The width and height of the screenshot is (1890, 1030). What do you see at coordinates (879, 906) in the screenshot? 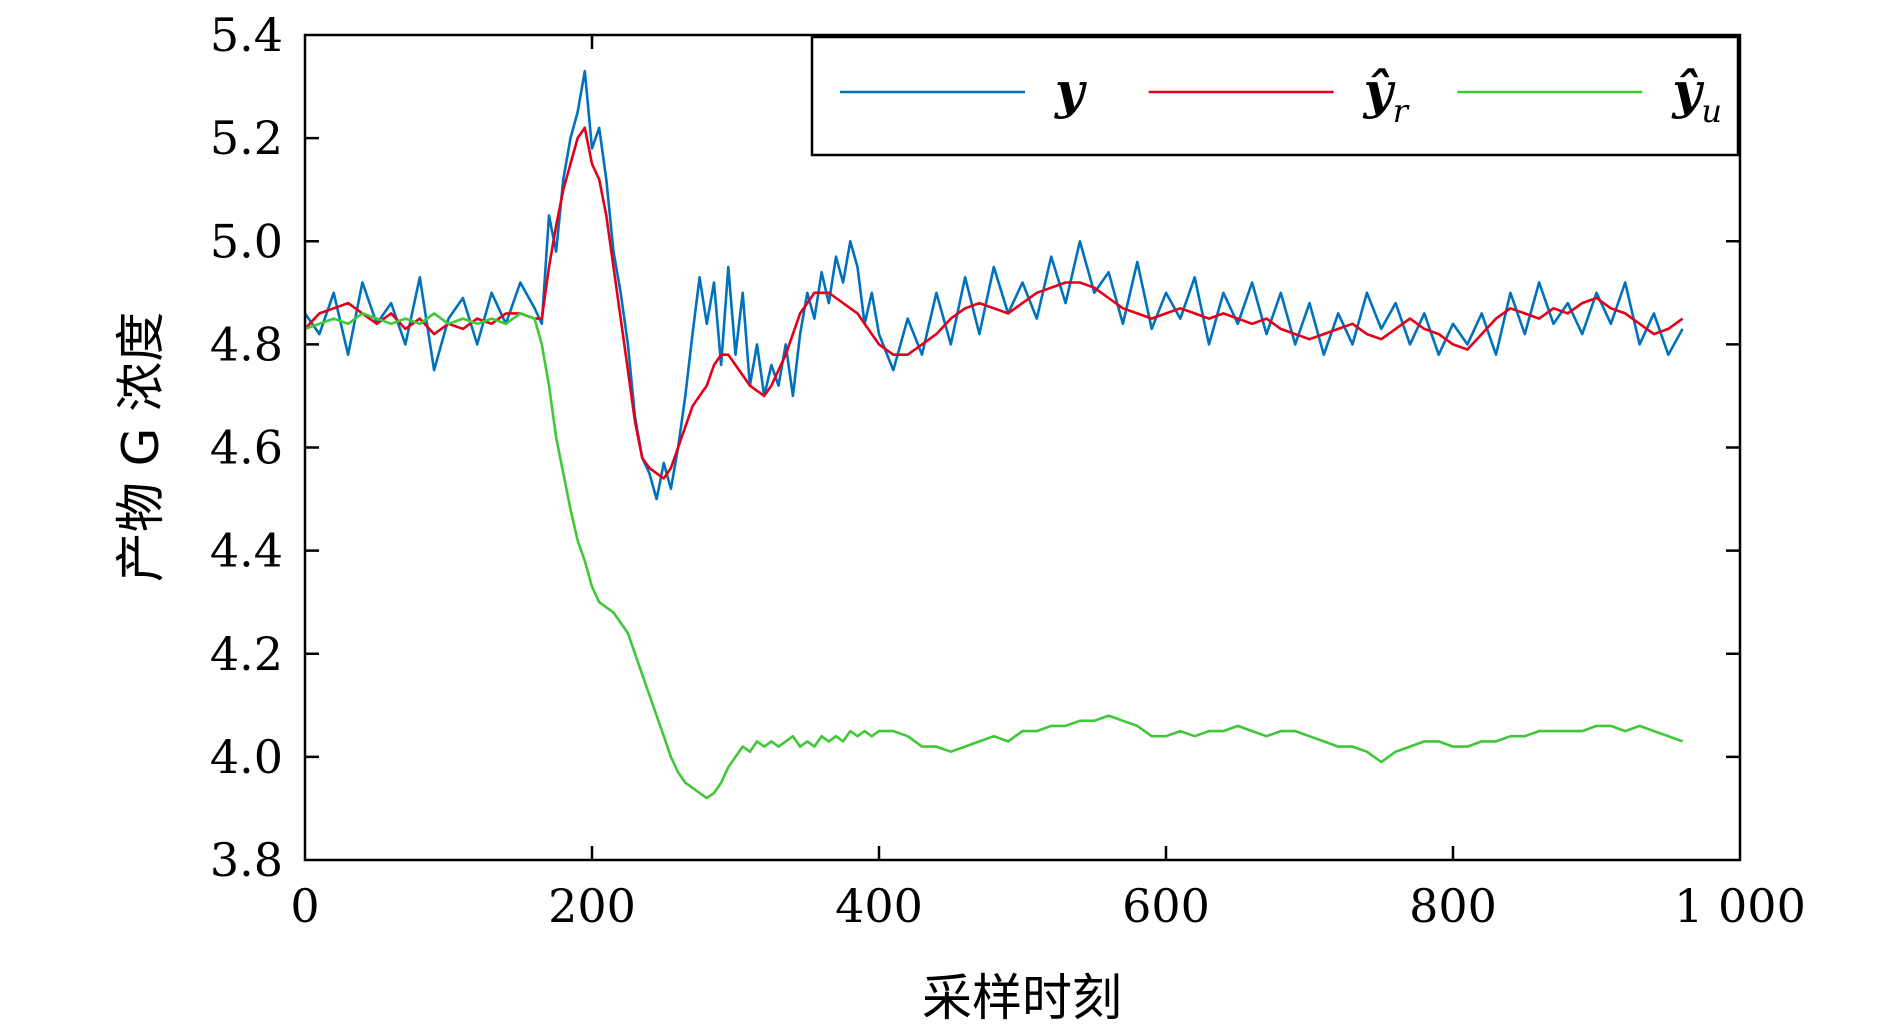
I see `x-tick-label: 400` at bounding box center [879, 906].